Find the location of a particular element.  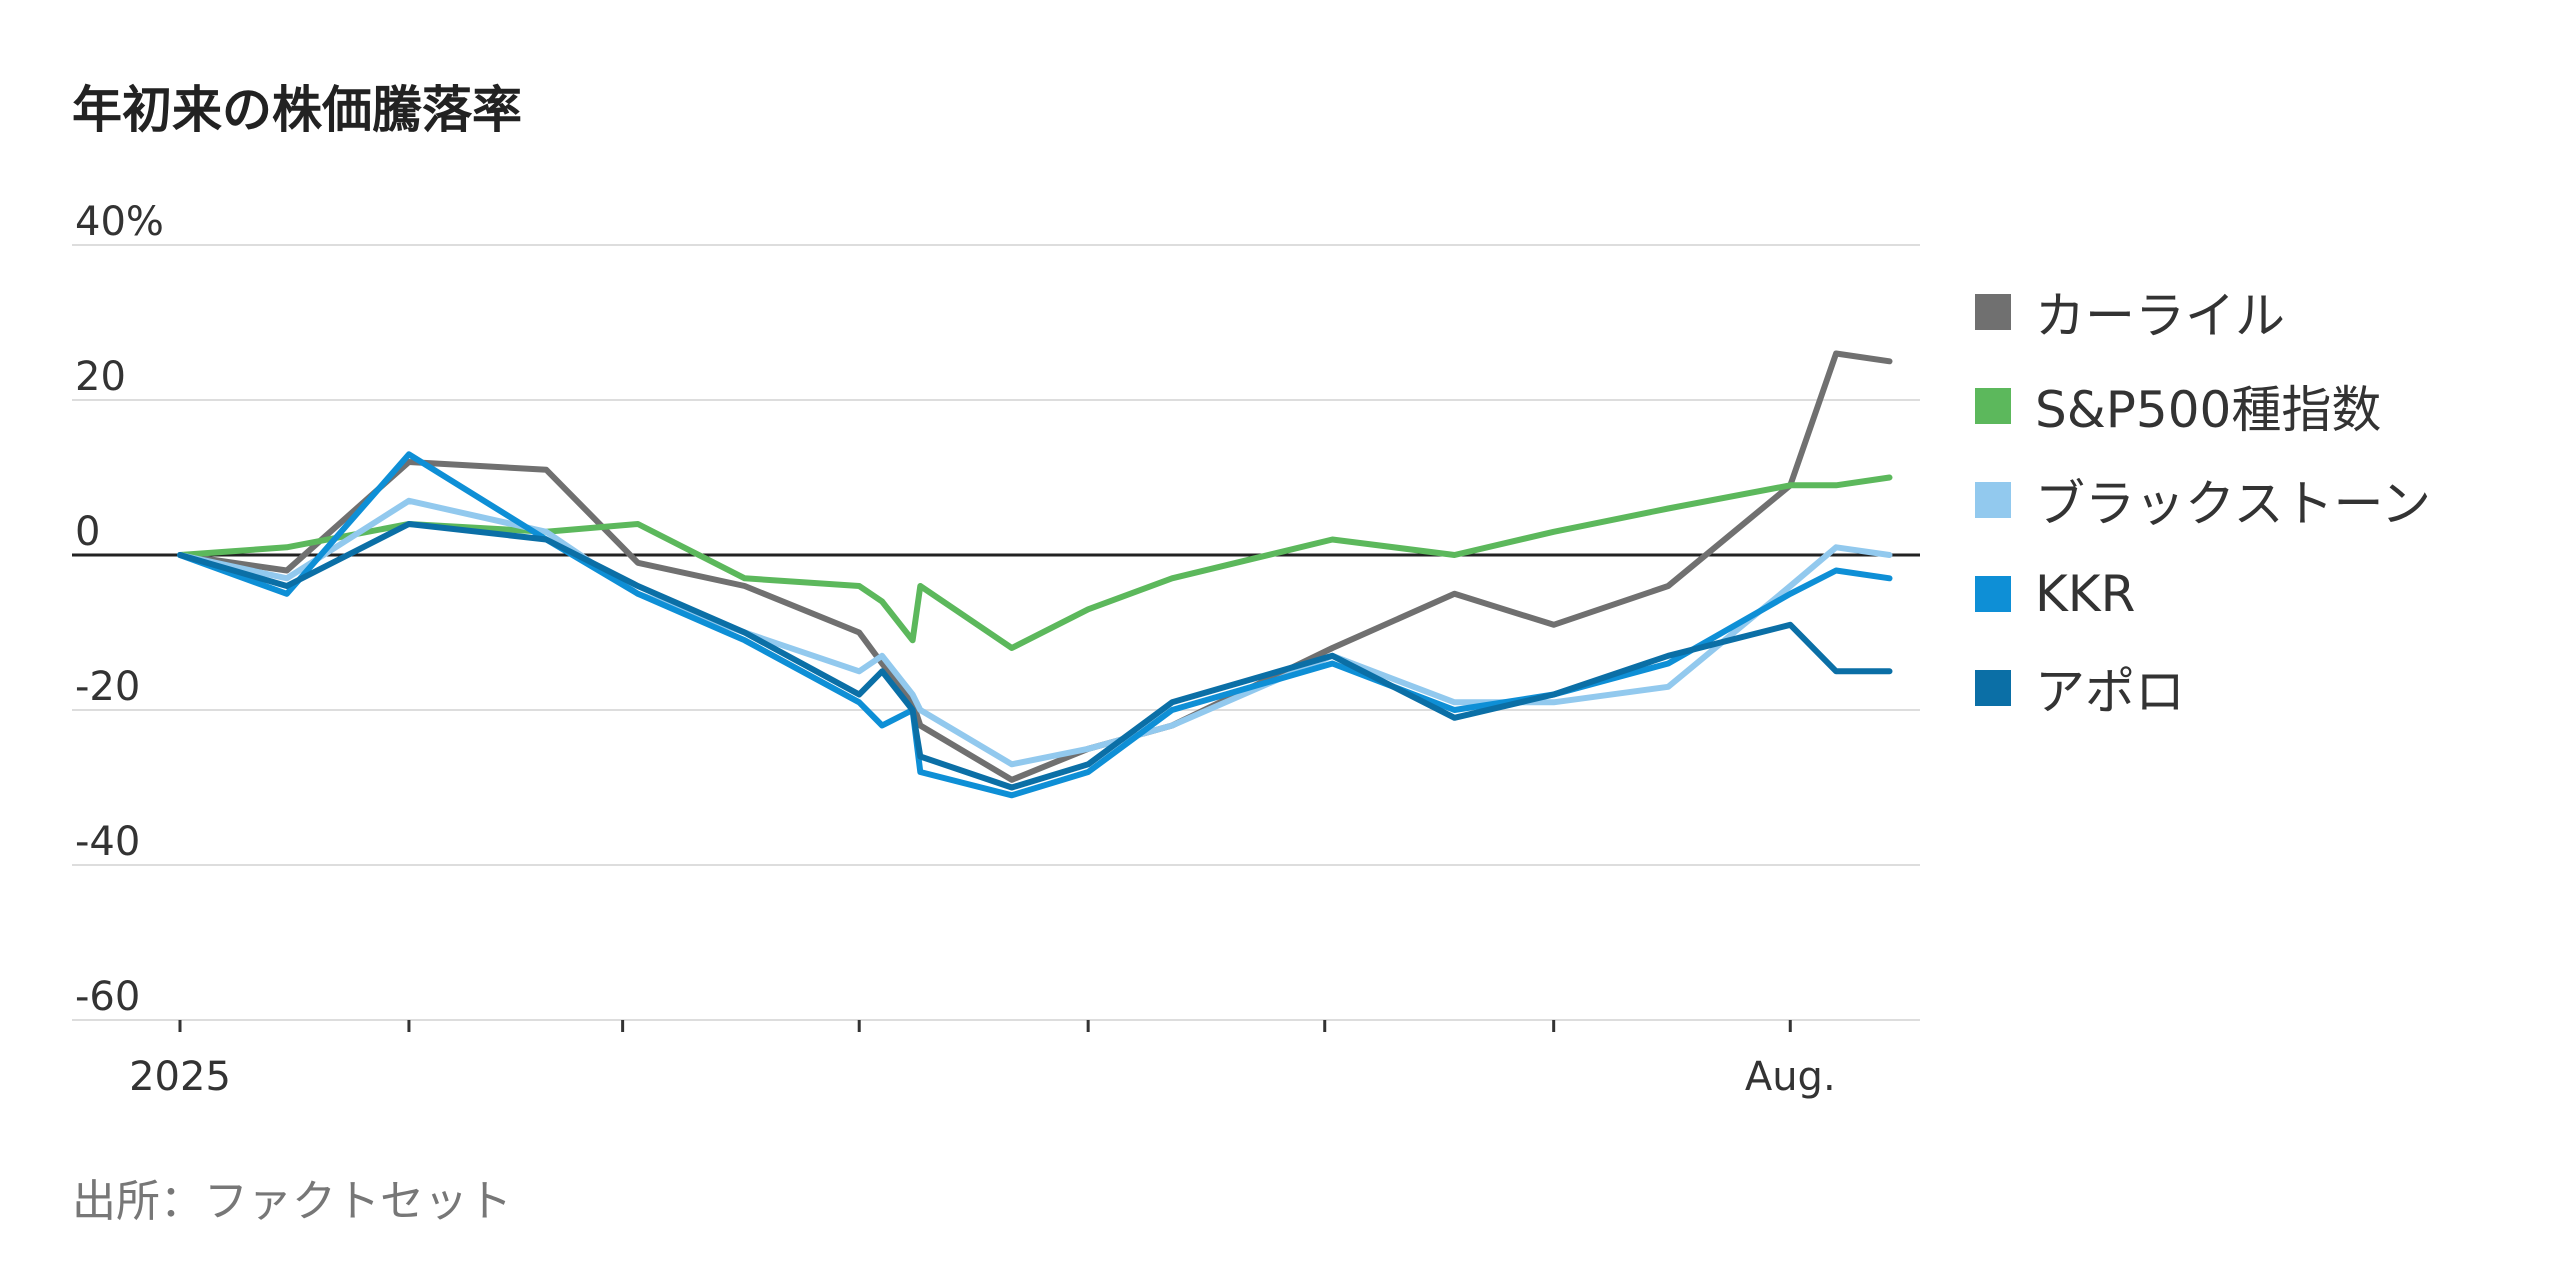

legend-item: ブラックストーン is located at coordinates (2203, 500).